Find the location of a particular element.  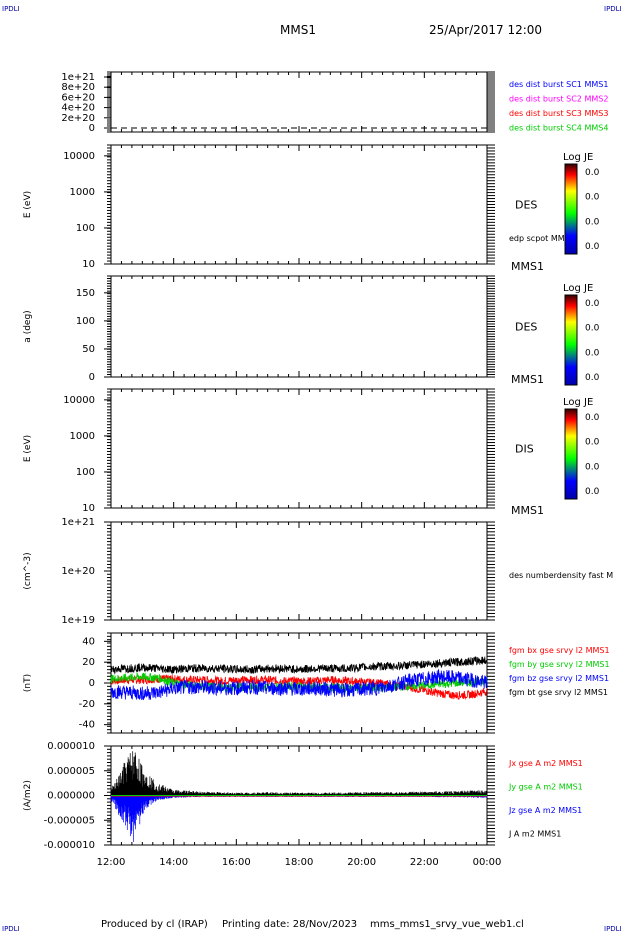

dis-energy-side-label: DIS is located at coordinates (524, 449).